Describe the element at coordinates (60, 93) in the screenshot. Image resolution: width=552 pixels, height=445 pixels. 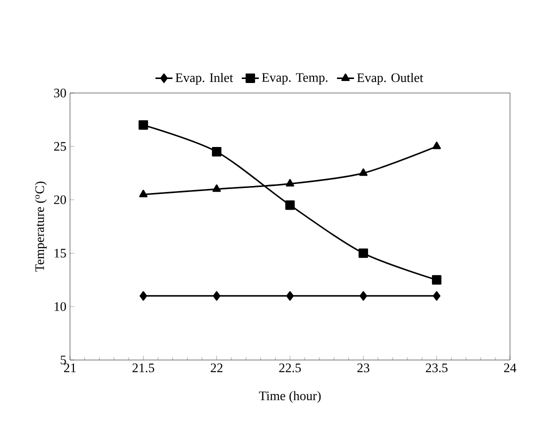
I see `y-tick-label: 30` at that location.